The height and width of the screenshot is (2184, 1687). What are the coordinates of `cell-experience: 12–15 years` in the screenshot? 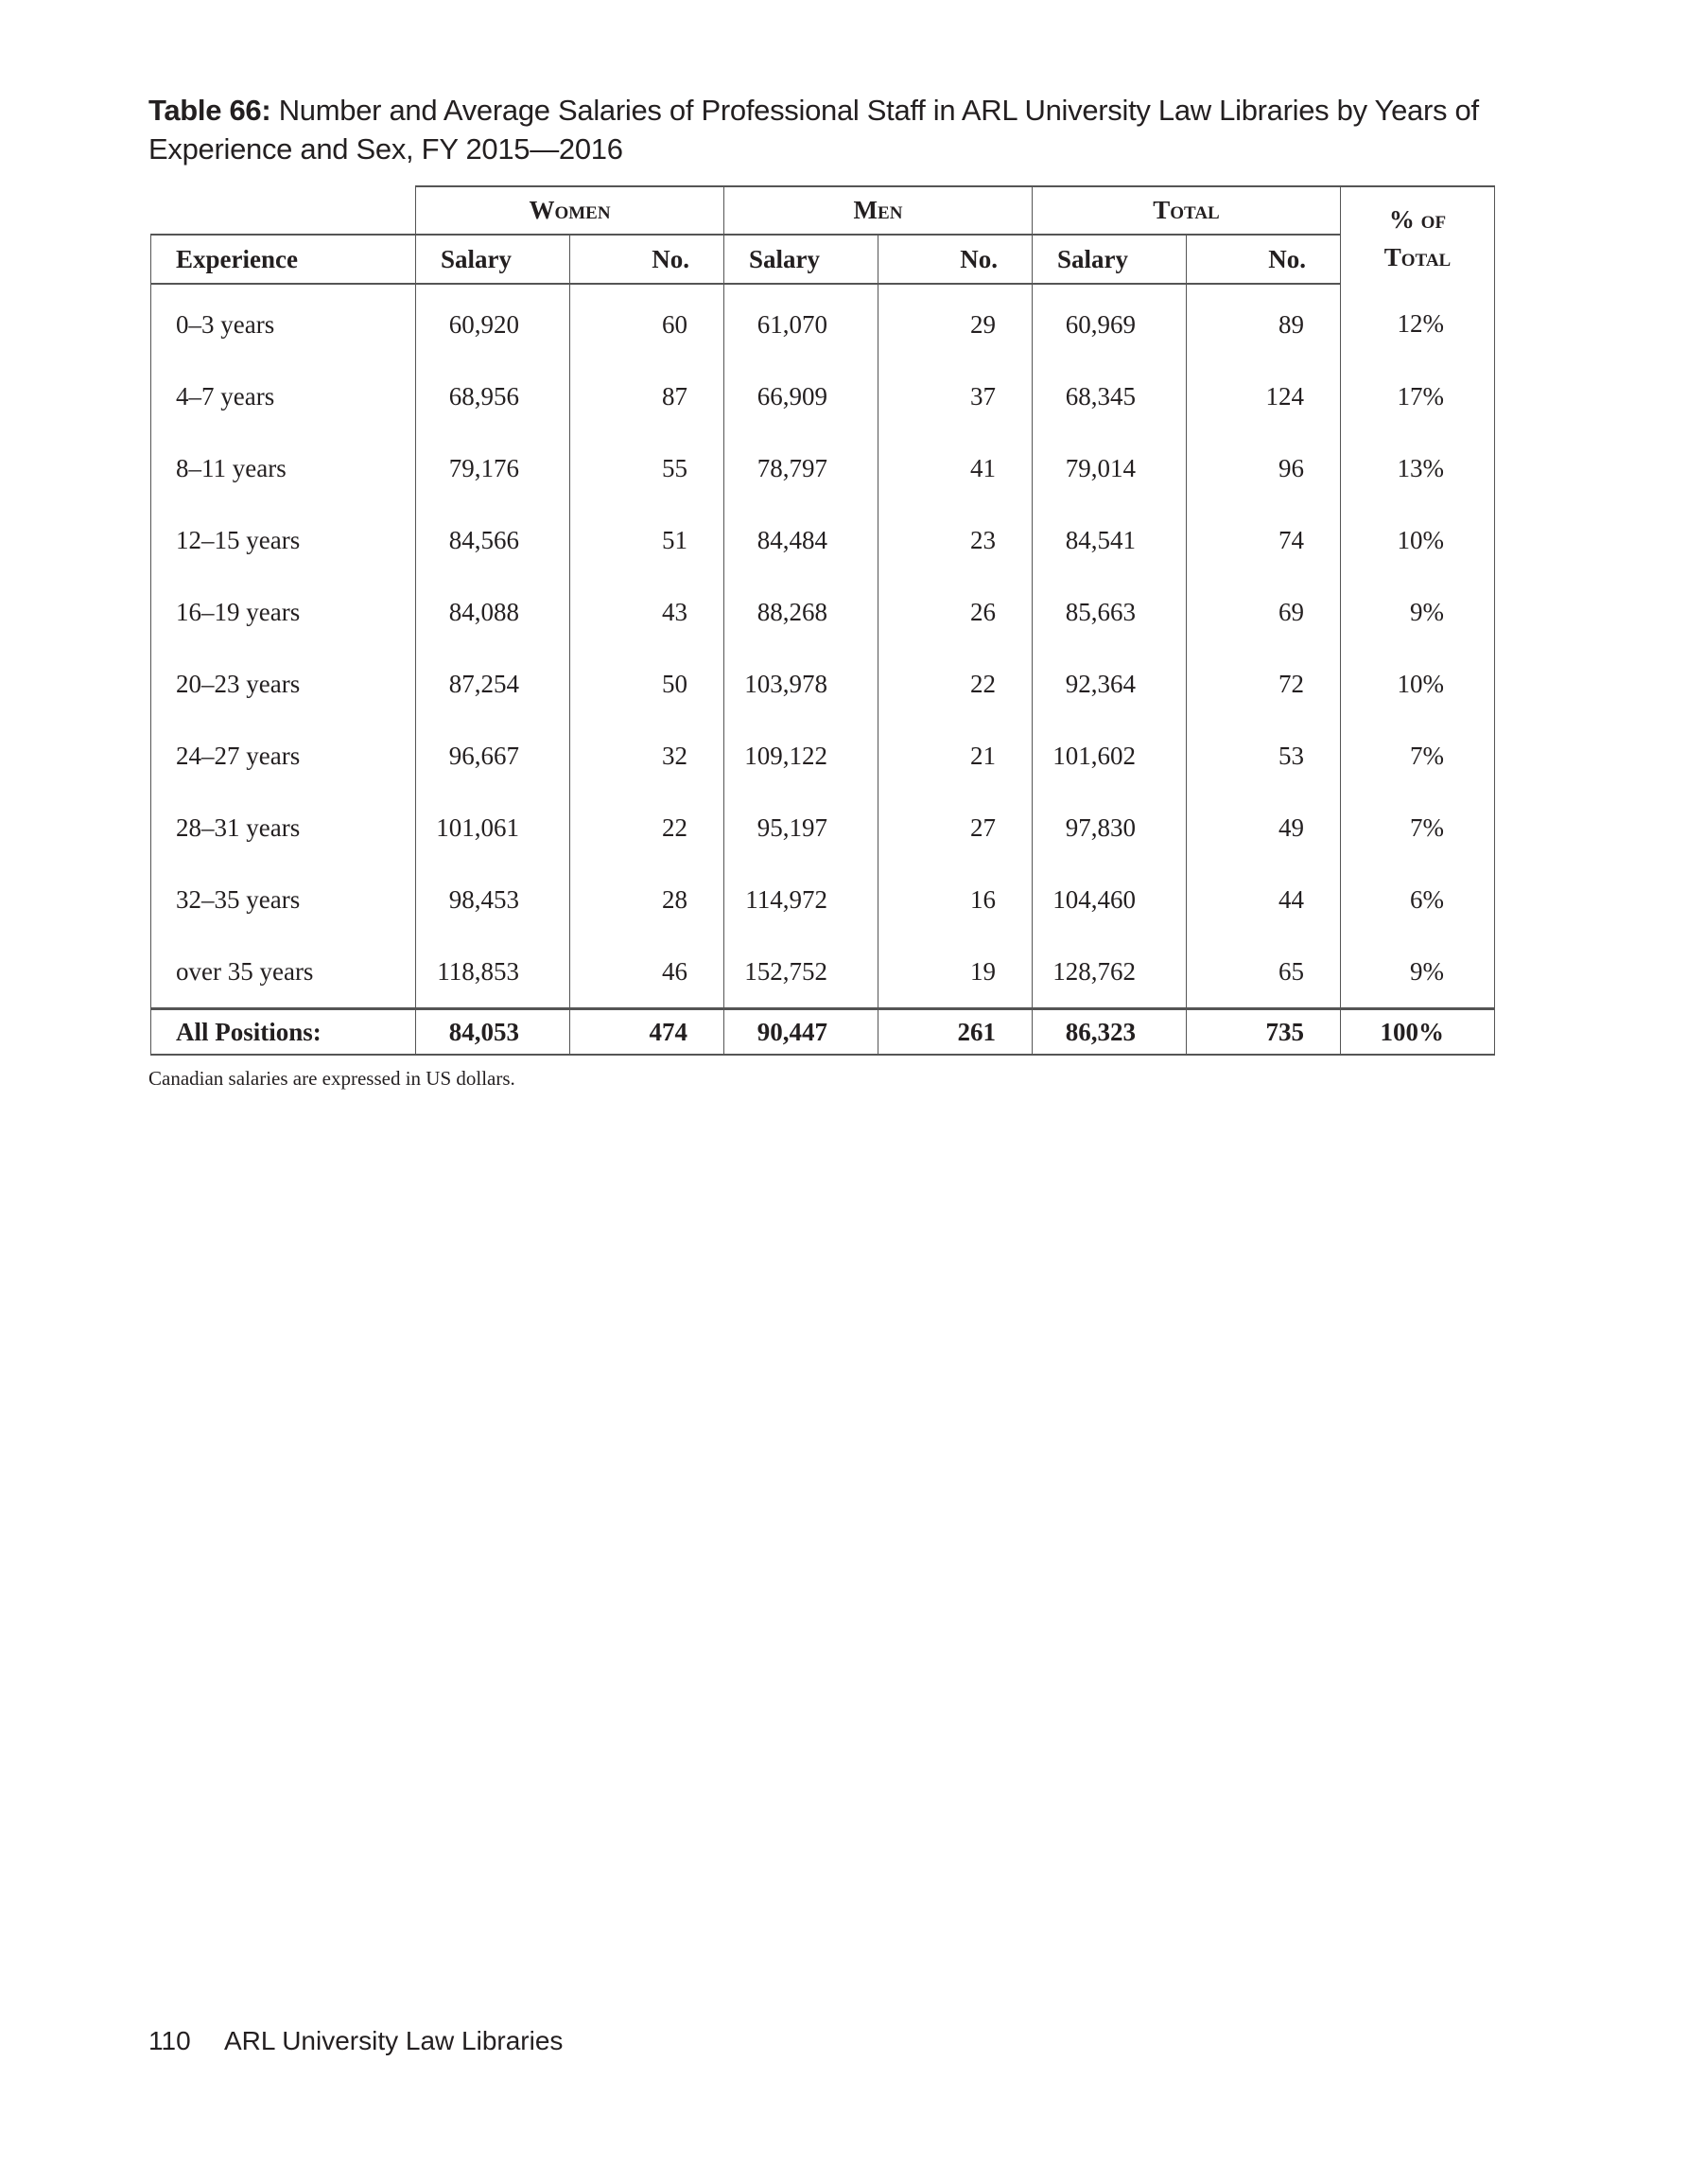 It's located at (283, 540).